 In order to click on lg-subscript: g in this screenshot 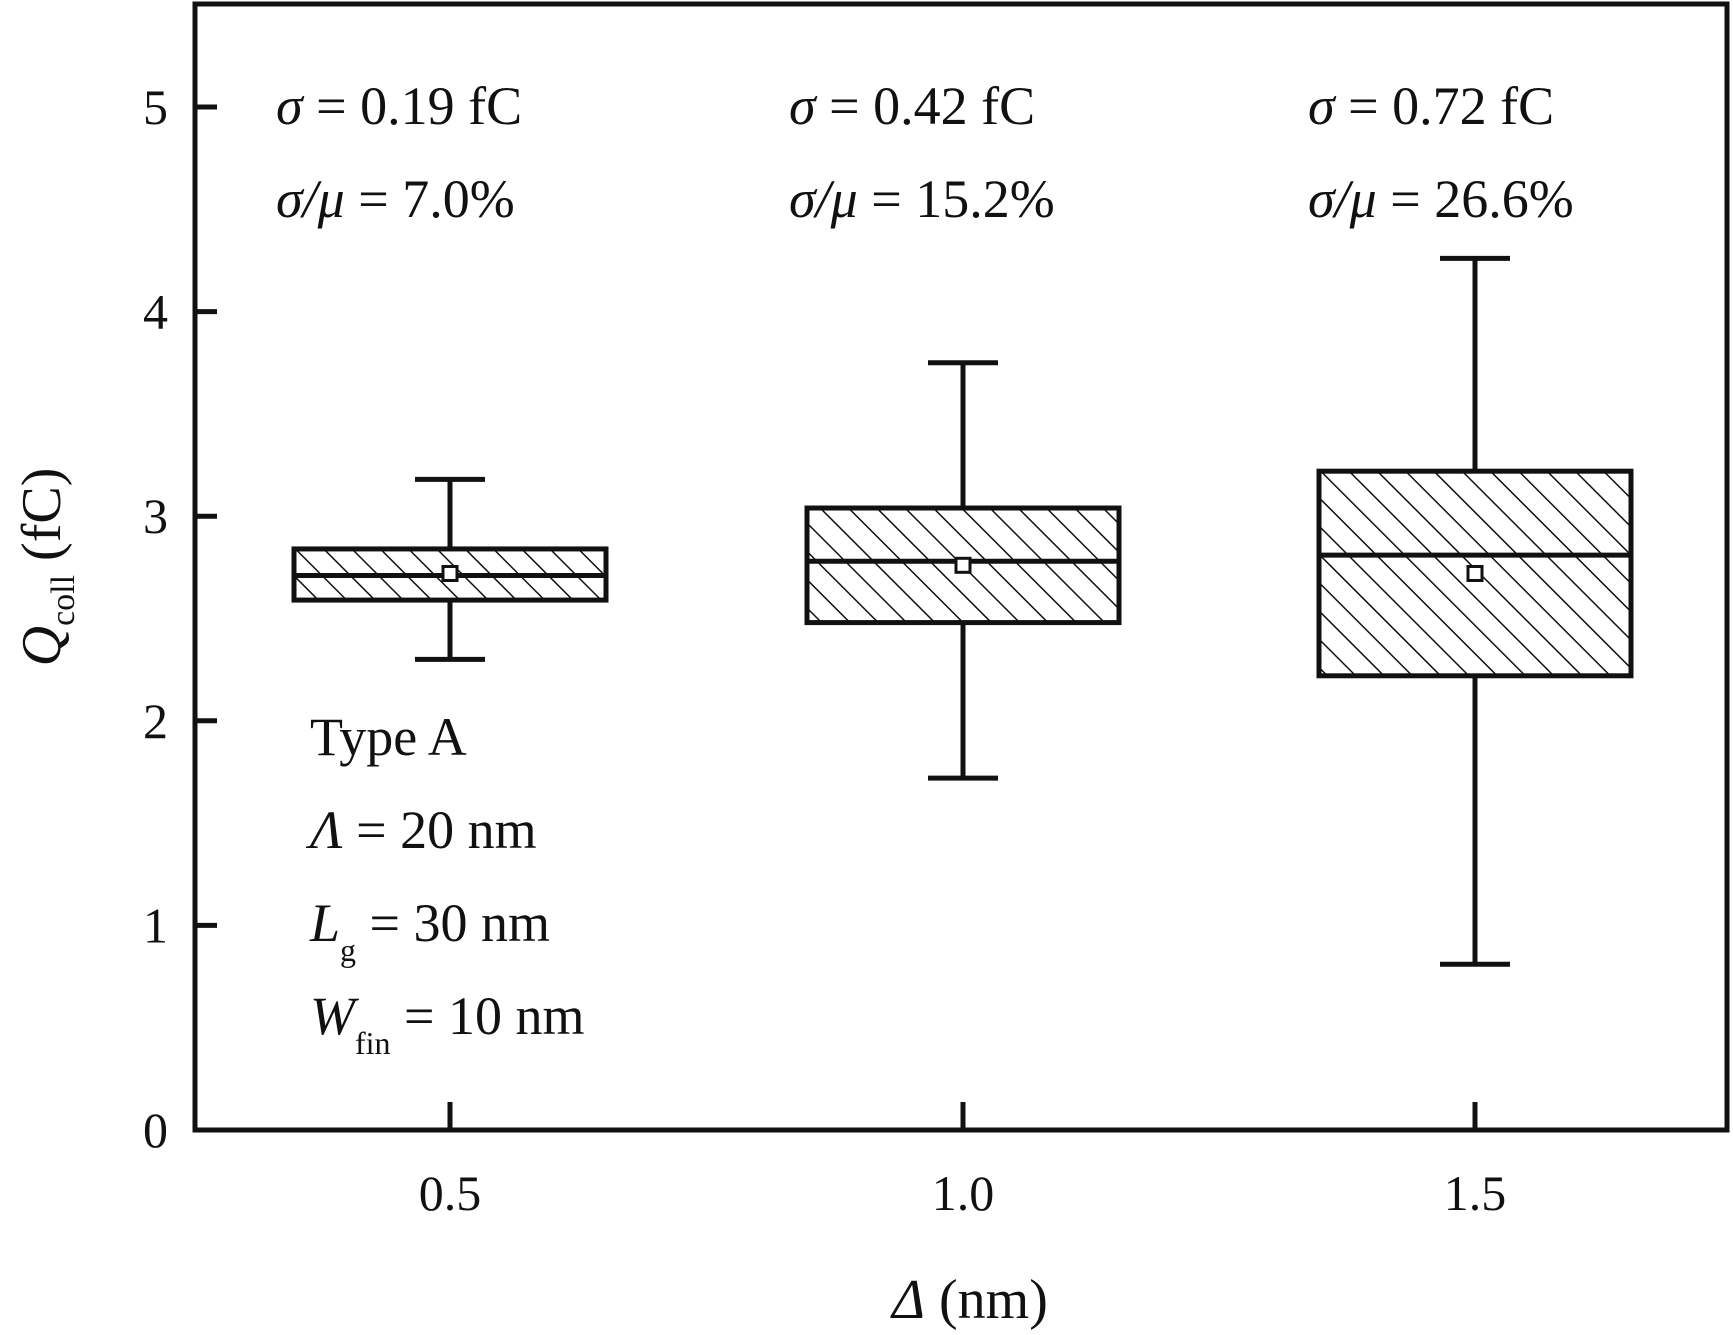, I will do `click(348, 950)`.